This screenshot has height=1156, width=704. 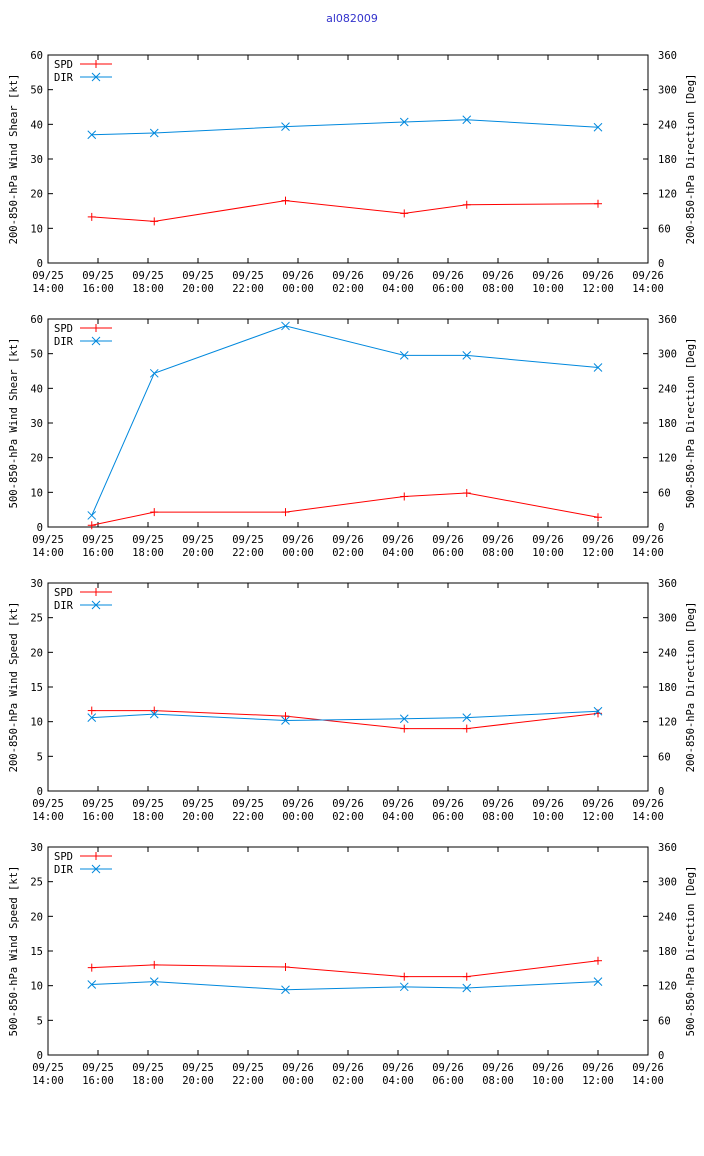 I want to click on y-tick-label: 50, so click(x=36, y=355).